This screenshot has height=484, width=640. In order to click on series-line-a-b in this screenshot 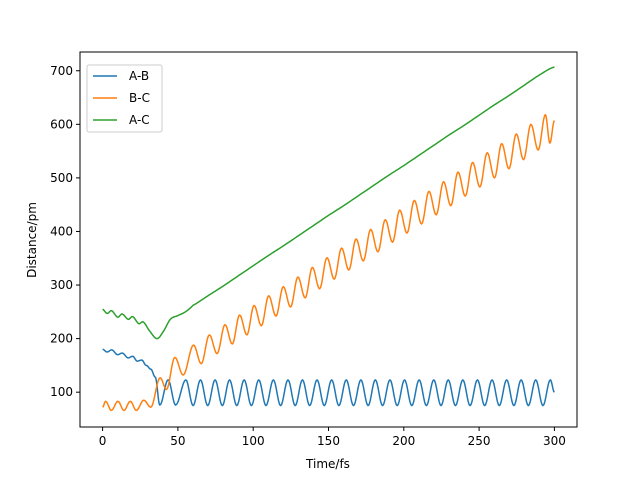, I will do `click(328, 377)`.